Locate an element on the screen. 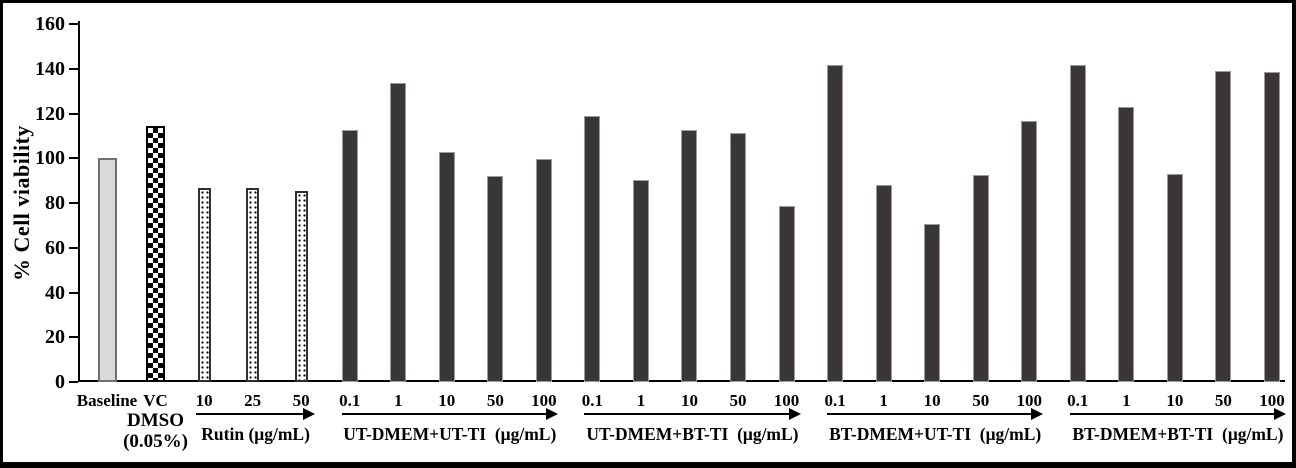 This screenshot has height=468, width=1296. bar-bt-dmem-ut-ti-0.1 is located at coordinates (835, 223).